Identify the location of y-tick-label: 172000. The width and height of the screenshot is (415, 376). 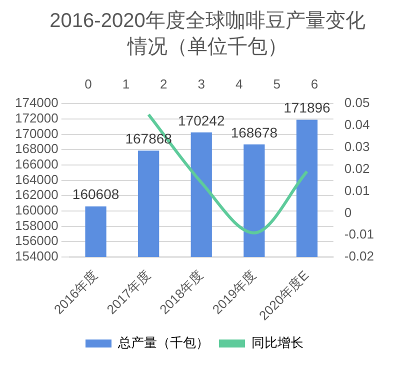
(36, 118).